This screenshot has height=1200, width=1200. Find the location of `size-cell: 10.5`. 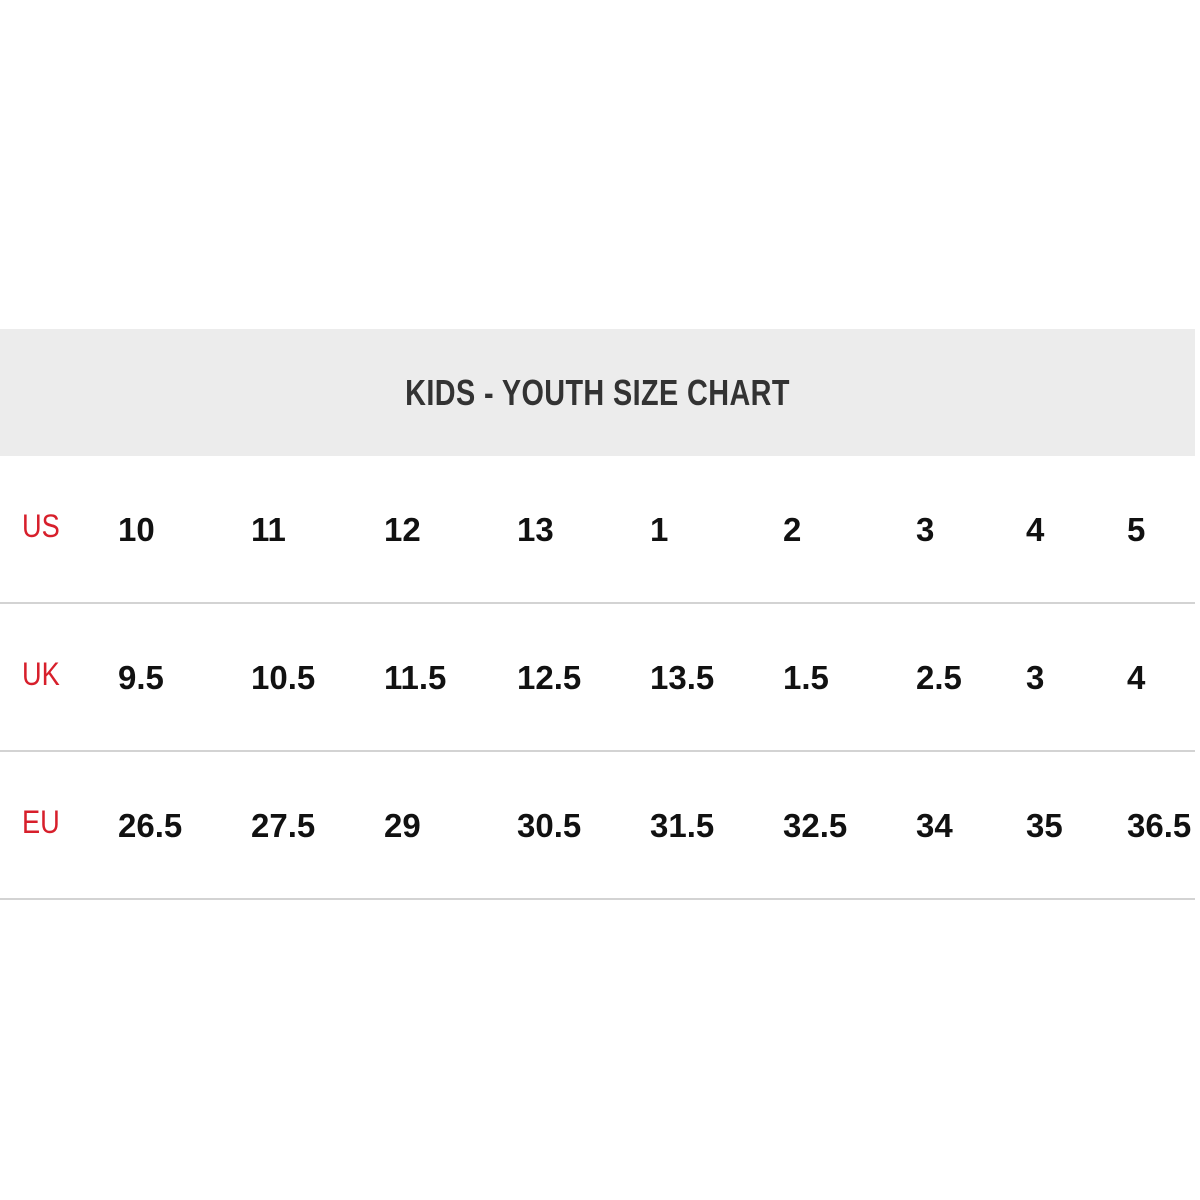

size-cell: 10.5 is located at coordinates (283, 677).